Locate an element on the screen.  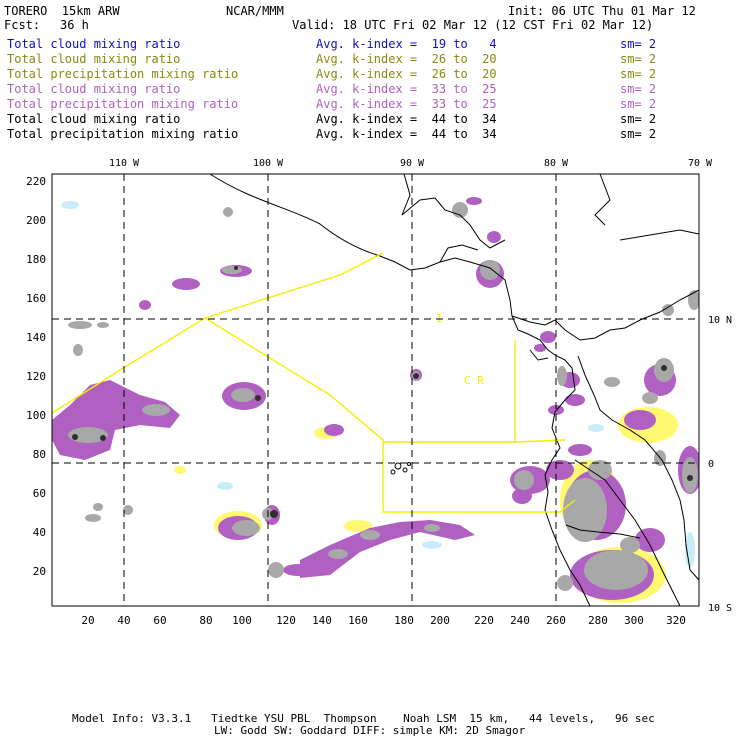
init-time: Init: 06 UTC Thu 01 Mar 12 is located at coordinates (602, 11).